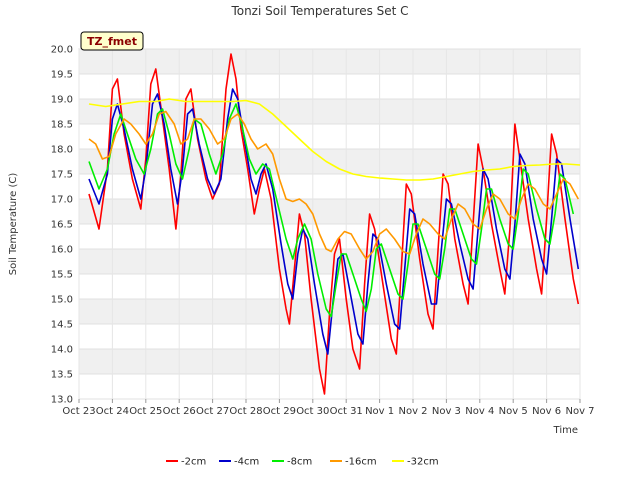  I want to click on y-tick-label: 13.5, so click(62, 375).